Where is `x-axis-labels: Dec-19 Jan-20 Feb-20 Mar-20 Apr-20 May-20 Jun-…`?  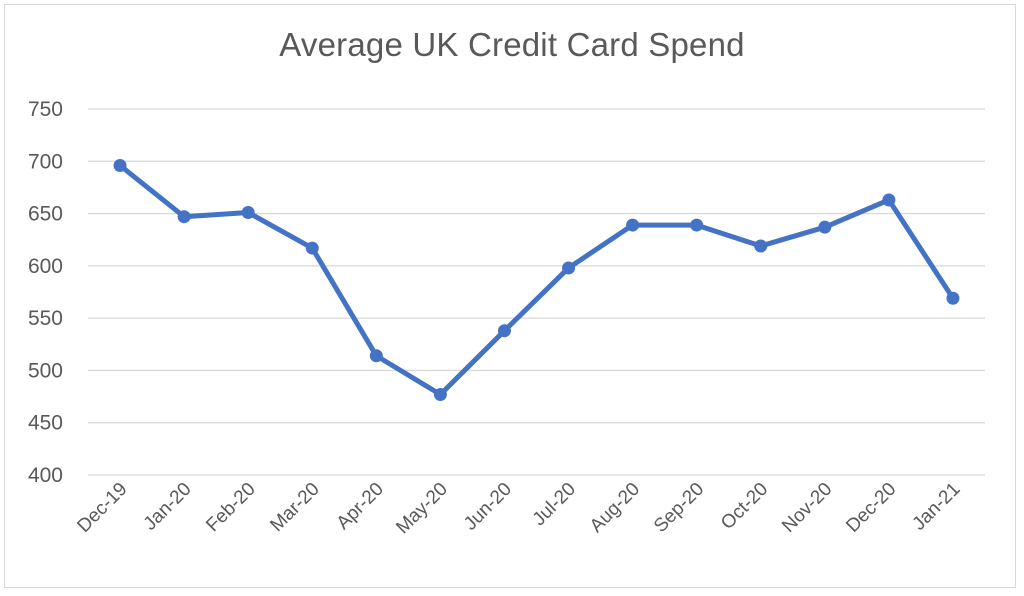
x-axis-labels: Dec-19 Jan-20 Feb-20 Mar-20 Apr-20 May-20 Jun-… is located at coordinates (518, 509).